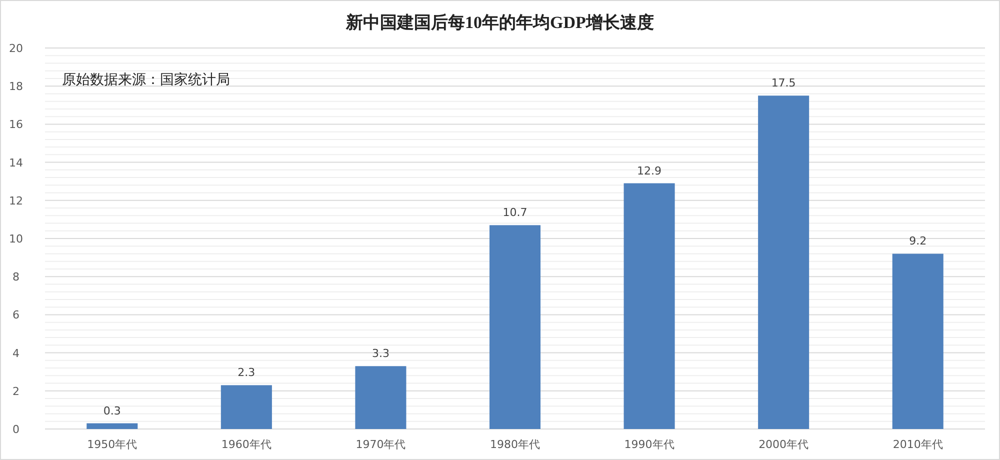  Describe the element at coordinates (16, 201) in the screenshot. I see `y-tick-label: 12` at that location.